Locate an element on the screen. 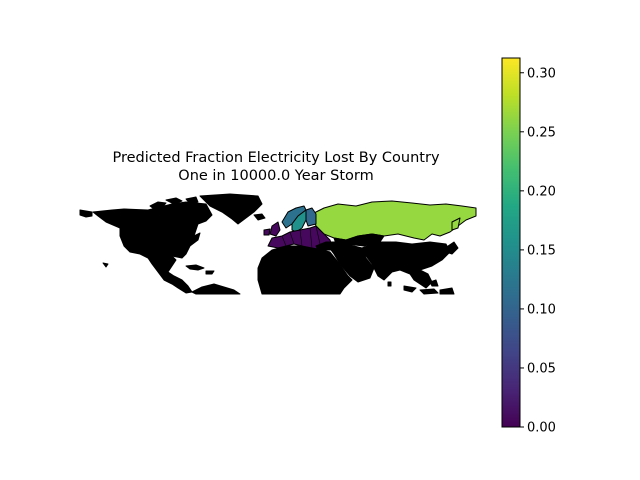 The width and height of the screenshot is (640, 480). europe-borders is located at coordinates (301, 237).